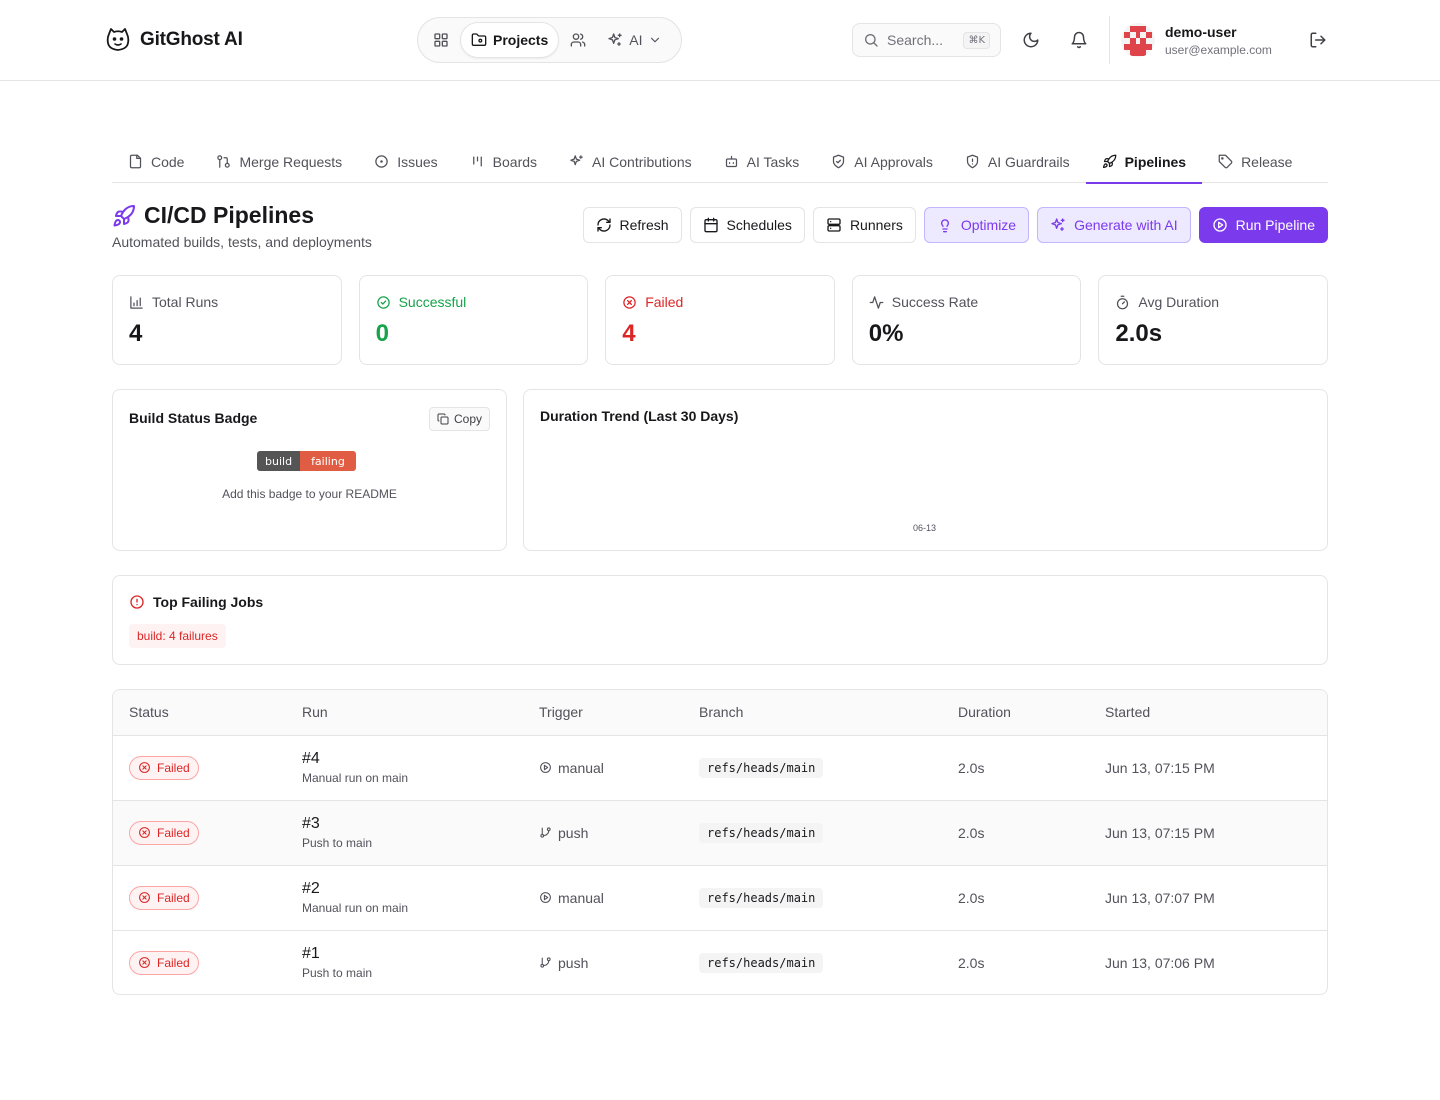 The image size is (1440, 1100). Describe the element at coordinates (1123, 302) in the screenshot. I see `timer-icon` at that location.